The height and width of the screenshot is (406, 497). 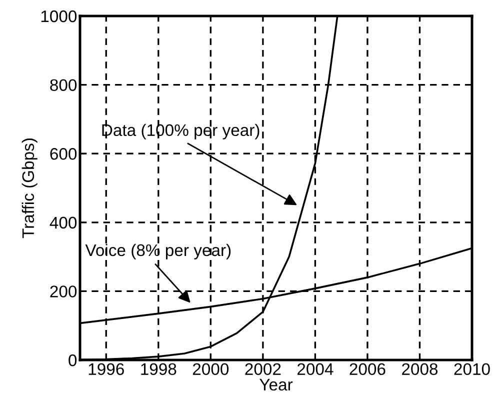 I want to click on x-tick-label: 2006, so click(x=368, y=369).